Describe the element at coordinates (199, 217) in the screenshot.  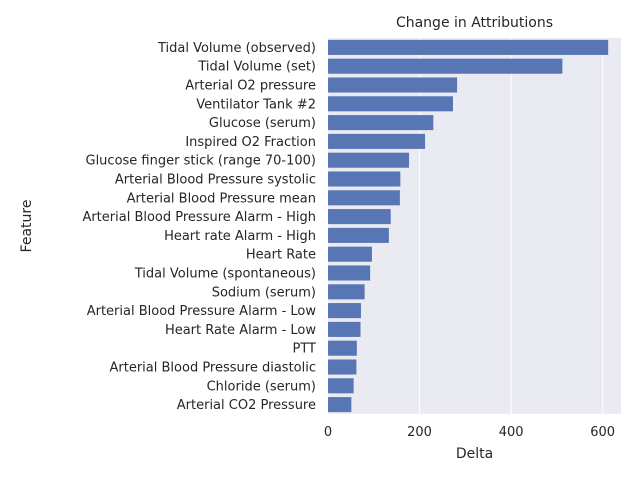
I see `y-tick-label: Arterial Blood Pressure Alarm - High` at that location.